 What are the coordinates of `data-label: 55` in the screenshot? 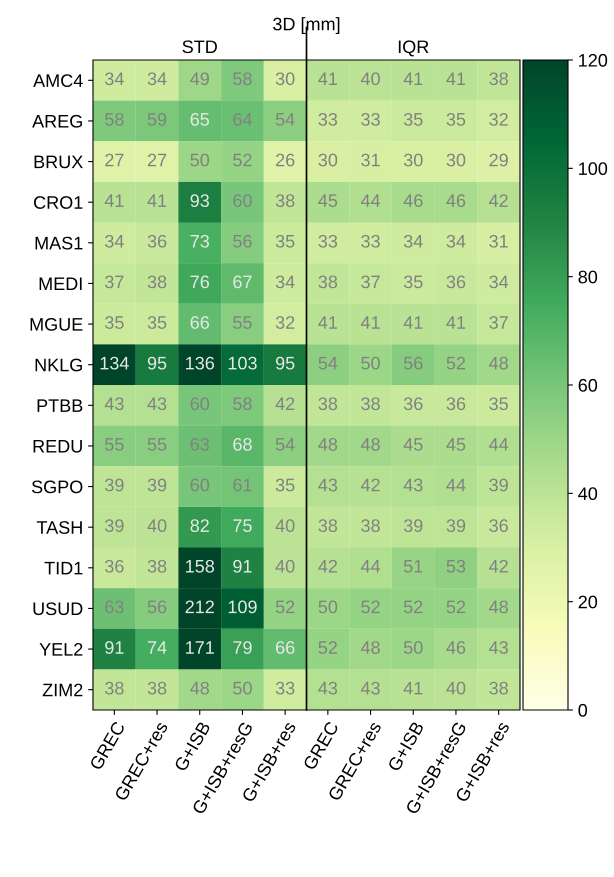 It's located at (157, 444).